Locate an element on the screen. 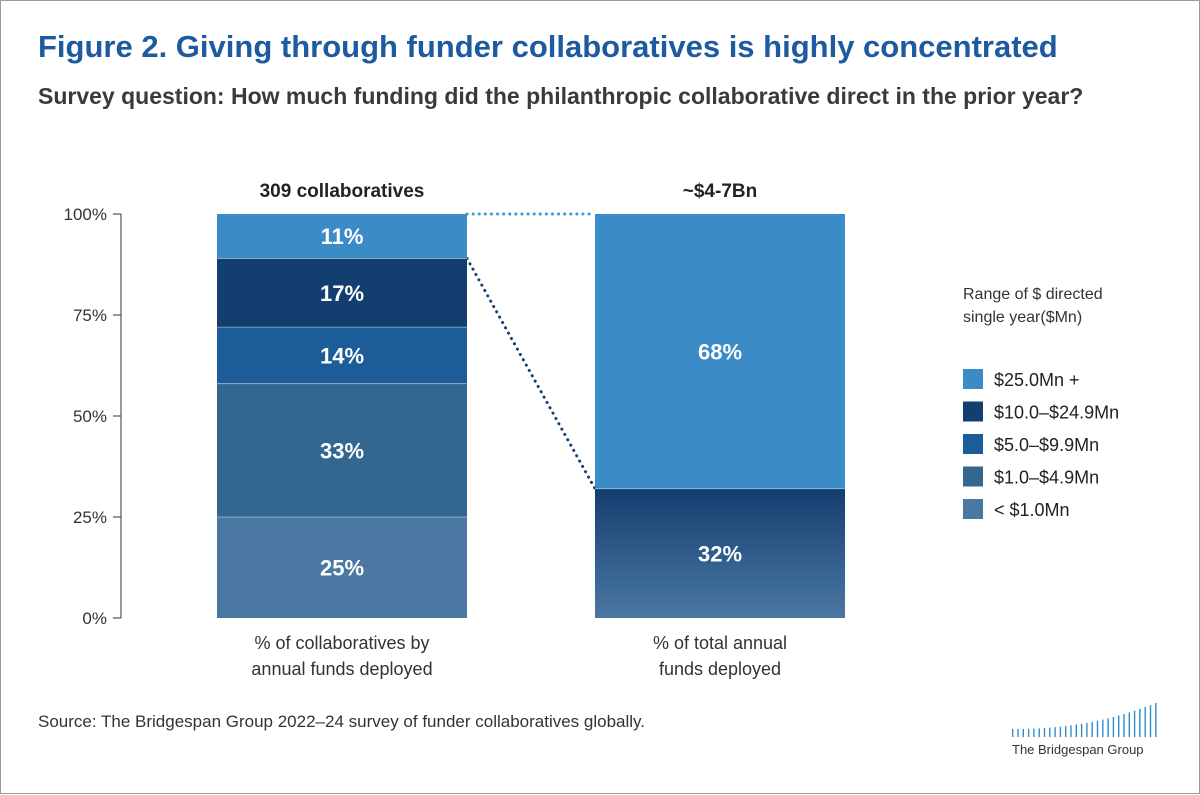  column-header: 309 collaboratives is located at coordinates (342, 191).